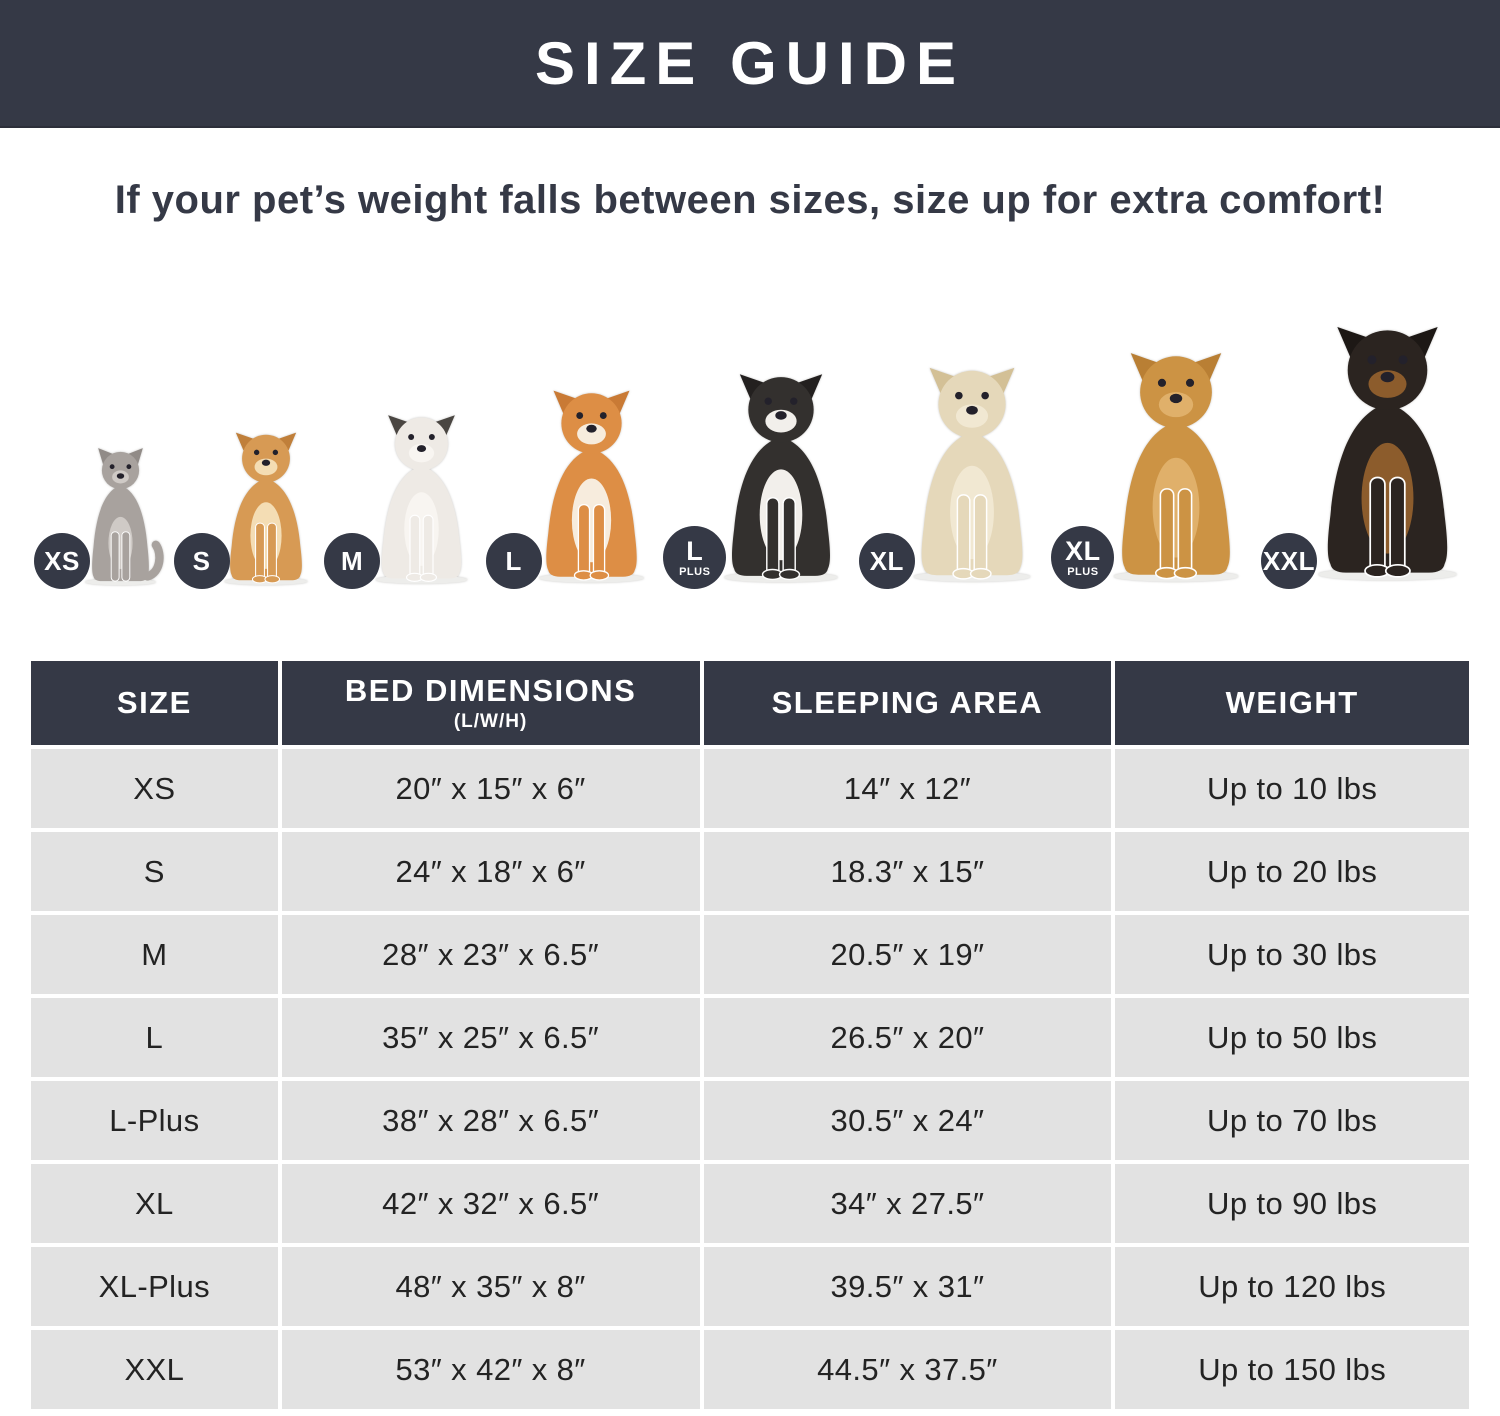 The image size is (1500, 1416). I want to click on pet-image-cat, so click(124, 517).